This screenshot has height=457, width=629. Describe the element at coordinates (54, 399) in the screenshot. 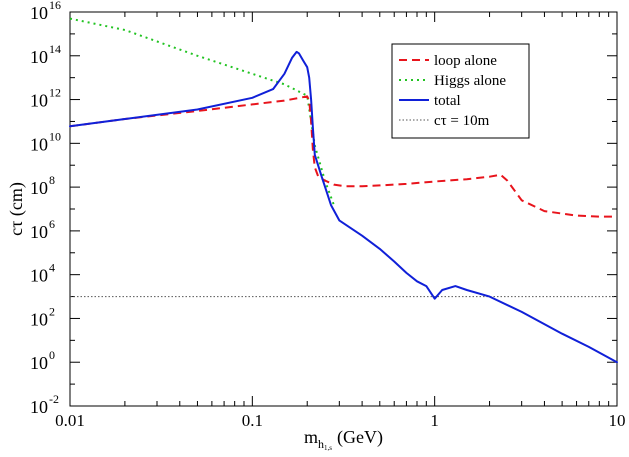

I see `y-tick-label-exponent: -2` at that location.